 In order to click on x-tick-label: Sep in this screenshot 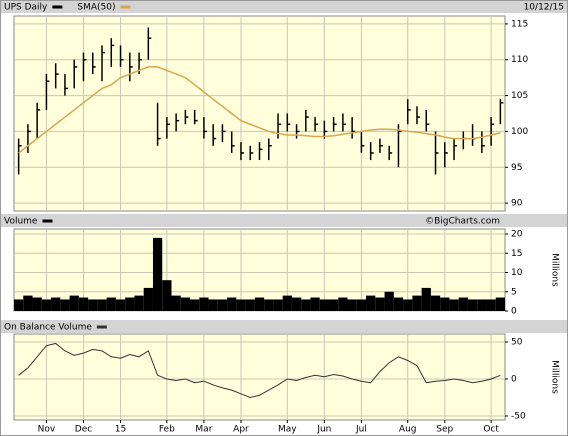, I will do `click(444, 430)`.